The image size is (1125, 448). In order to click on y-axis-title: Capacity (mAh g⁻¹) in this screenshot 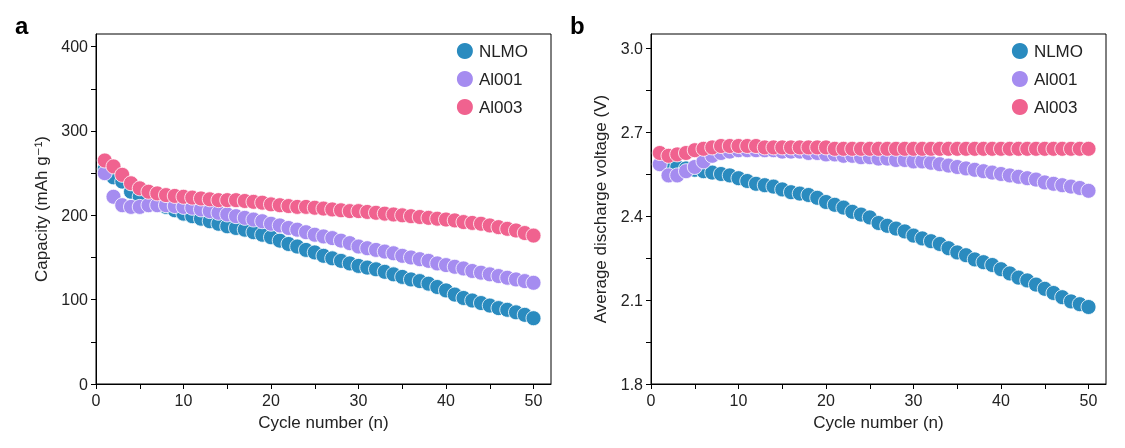, I will do `click(42, 209)`.